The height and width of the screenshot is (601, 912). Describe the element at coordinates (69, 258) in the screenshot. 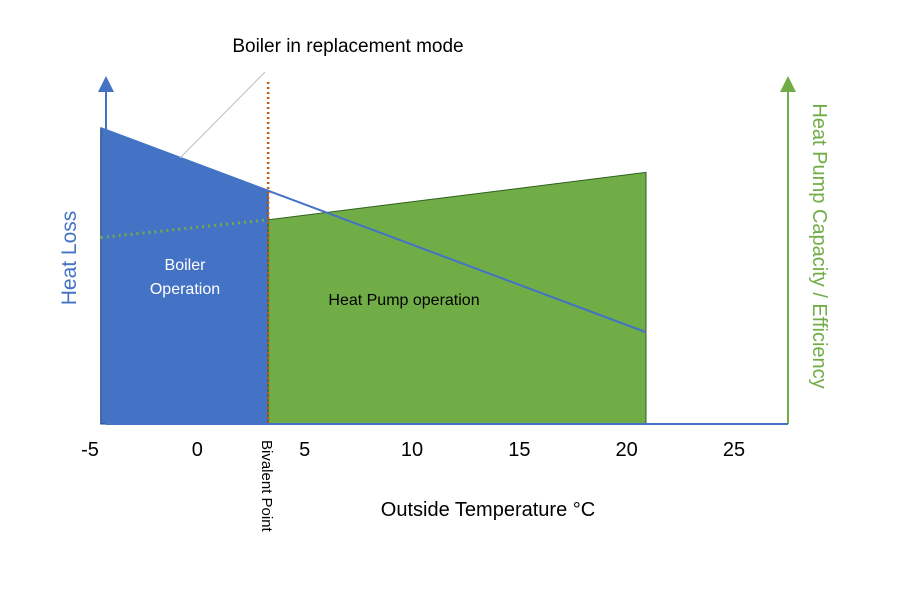

I see `left-y-axis-label: Heat Loss` at that location.